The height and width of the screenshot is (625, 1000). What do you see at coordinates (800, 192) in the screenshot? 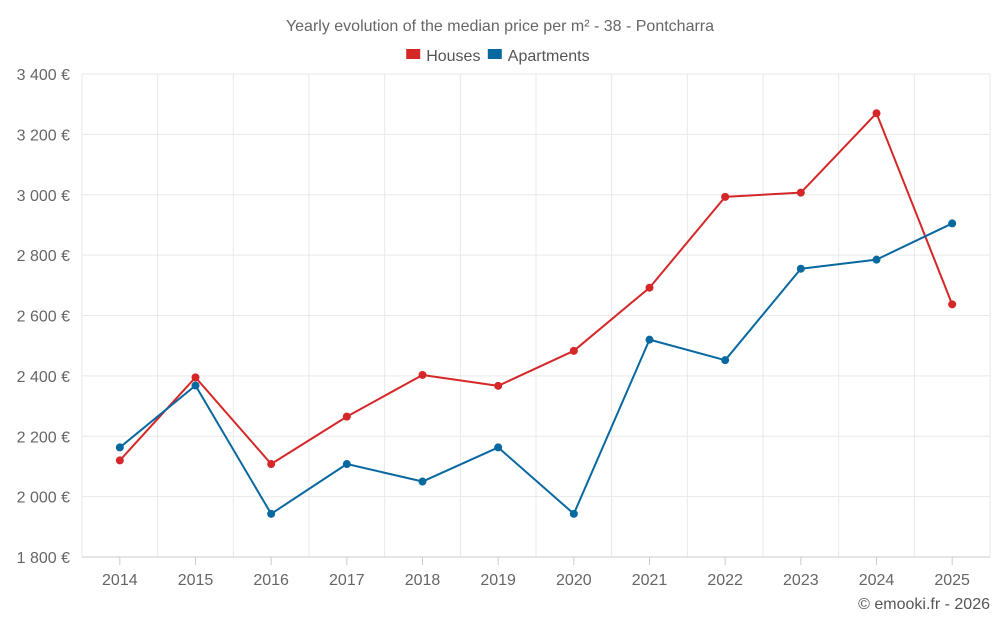
I see `houses-point-2023` at bounding box center [800, 192].